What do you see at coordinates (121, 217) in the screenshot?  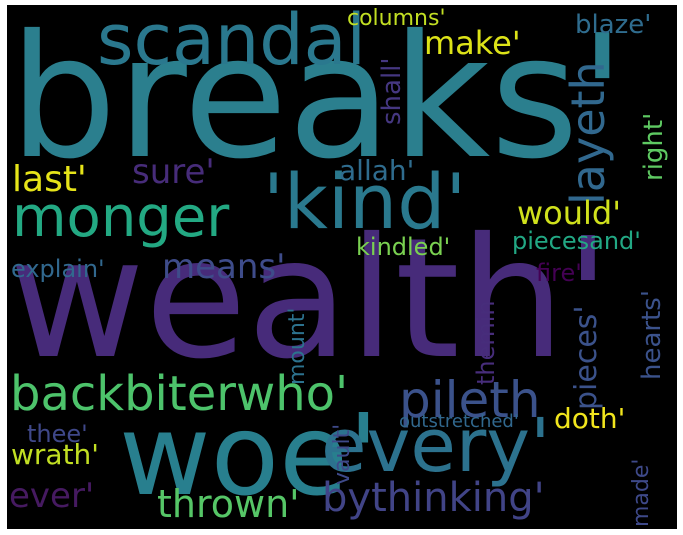 I see `word-monger: monger` at bounding box center [121, 217].